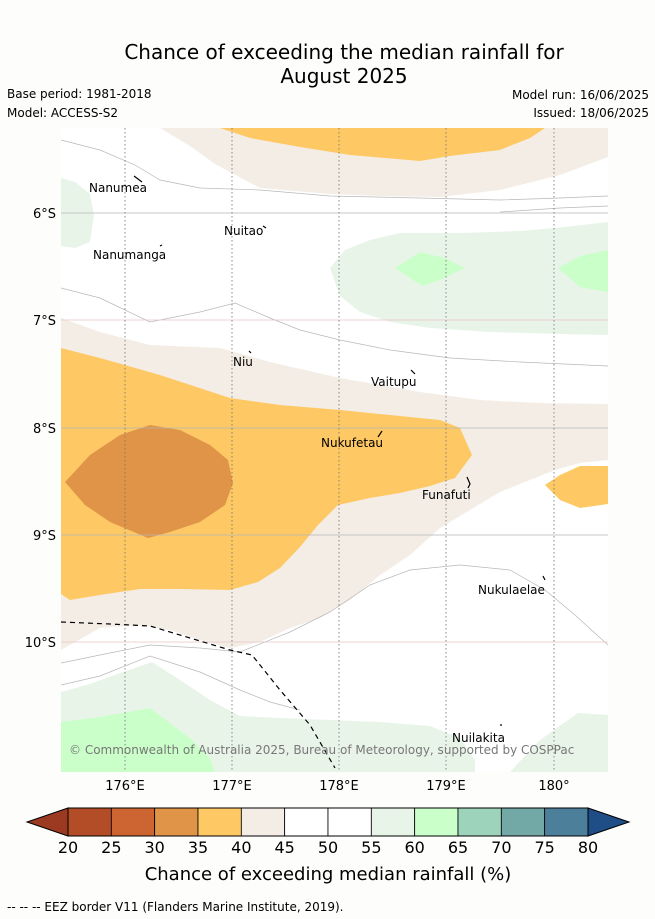 Image resolution: width=655 pixels, height=919 pixels. I want to click on island-label-nukufetau: Nukufetau, so click(352, 443).